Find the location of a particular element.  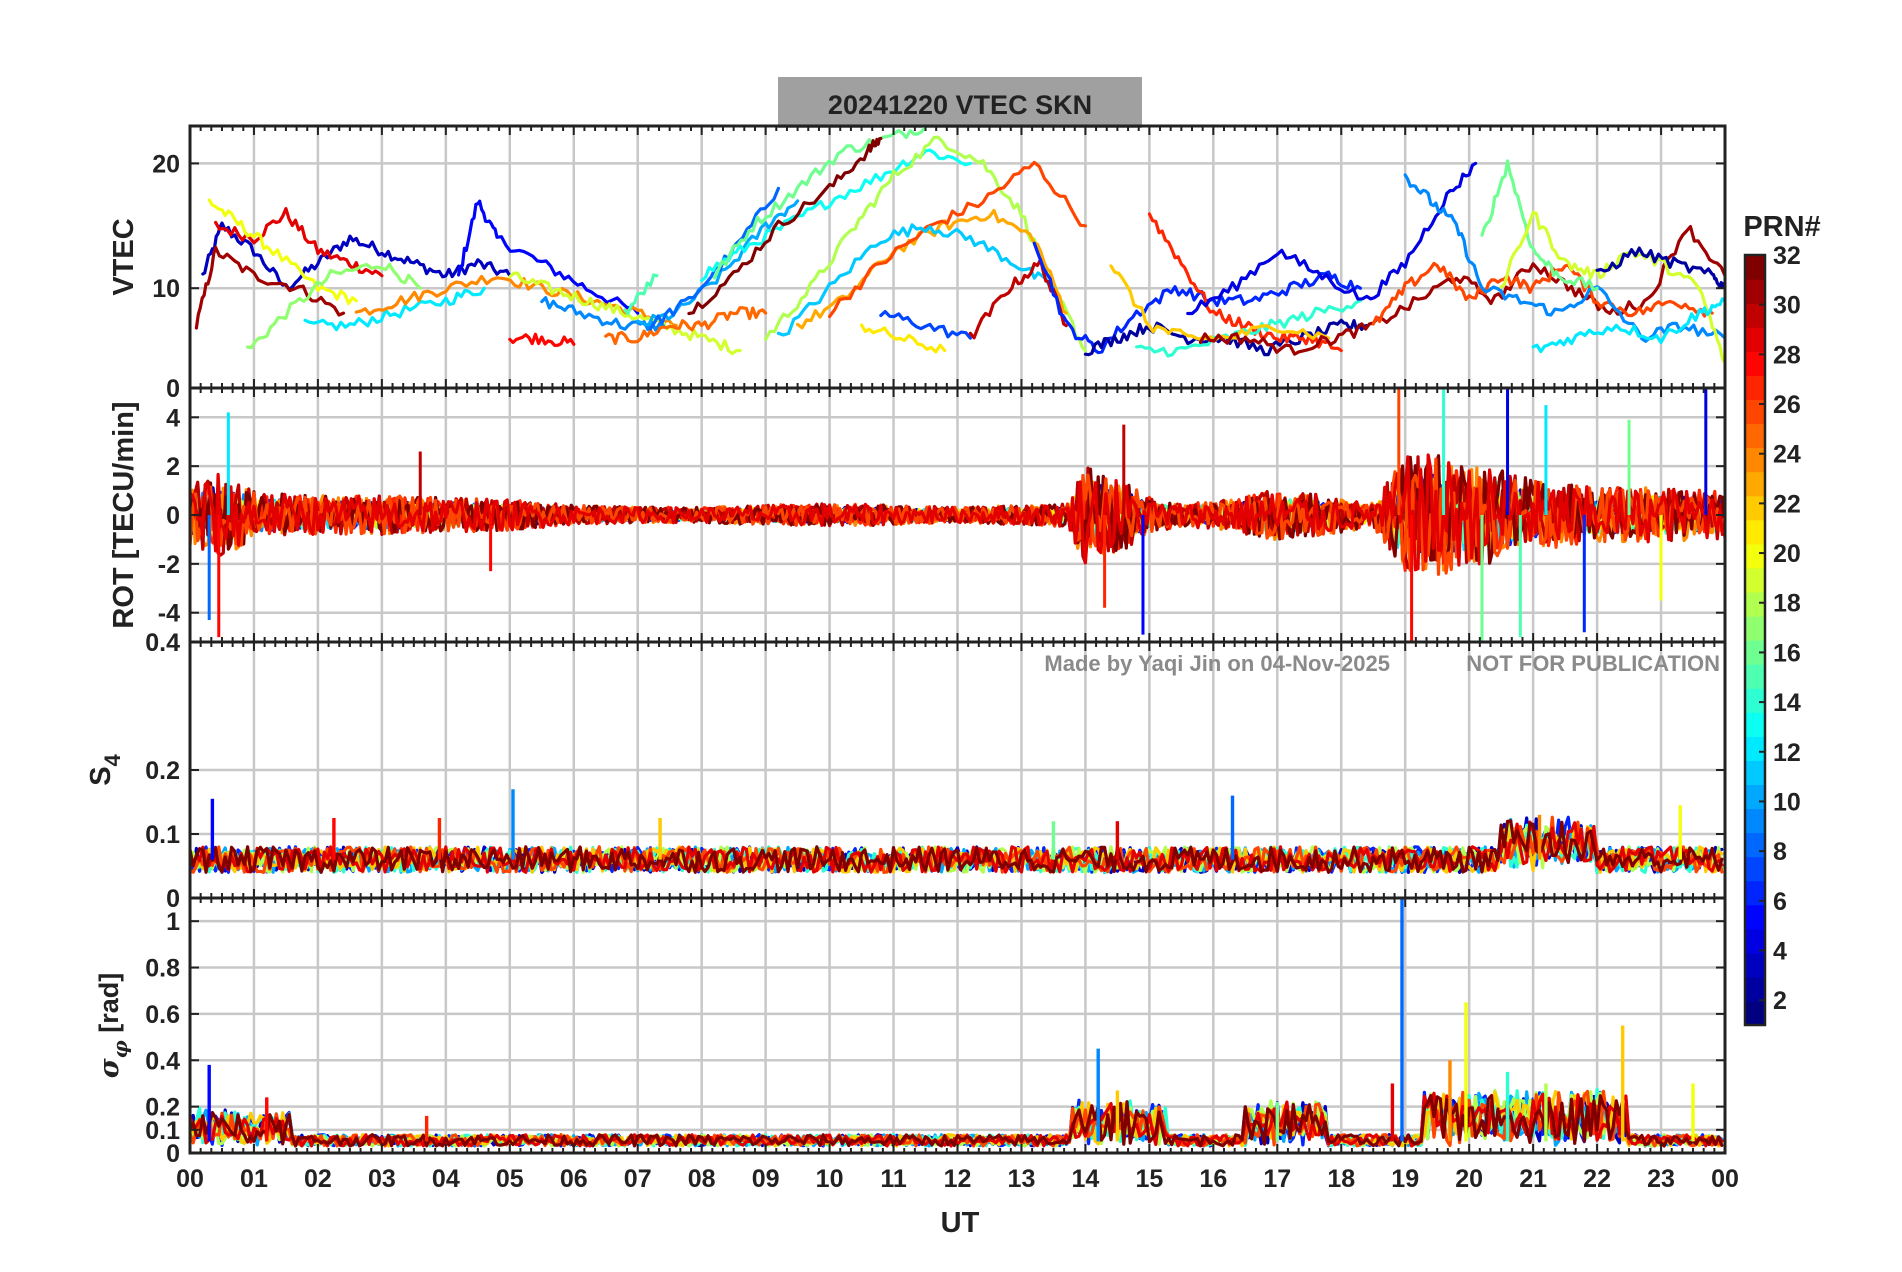

vtec-line-prn8 is located at coordinates (714, 258).